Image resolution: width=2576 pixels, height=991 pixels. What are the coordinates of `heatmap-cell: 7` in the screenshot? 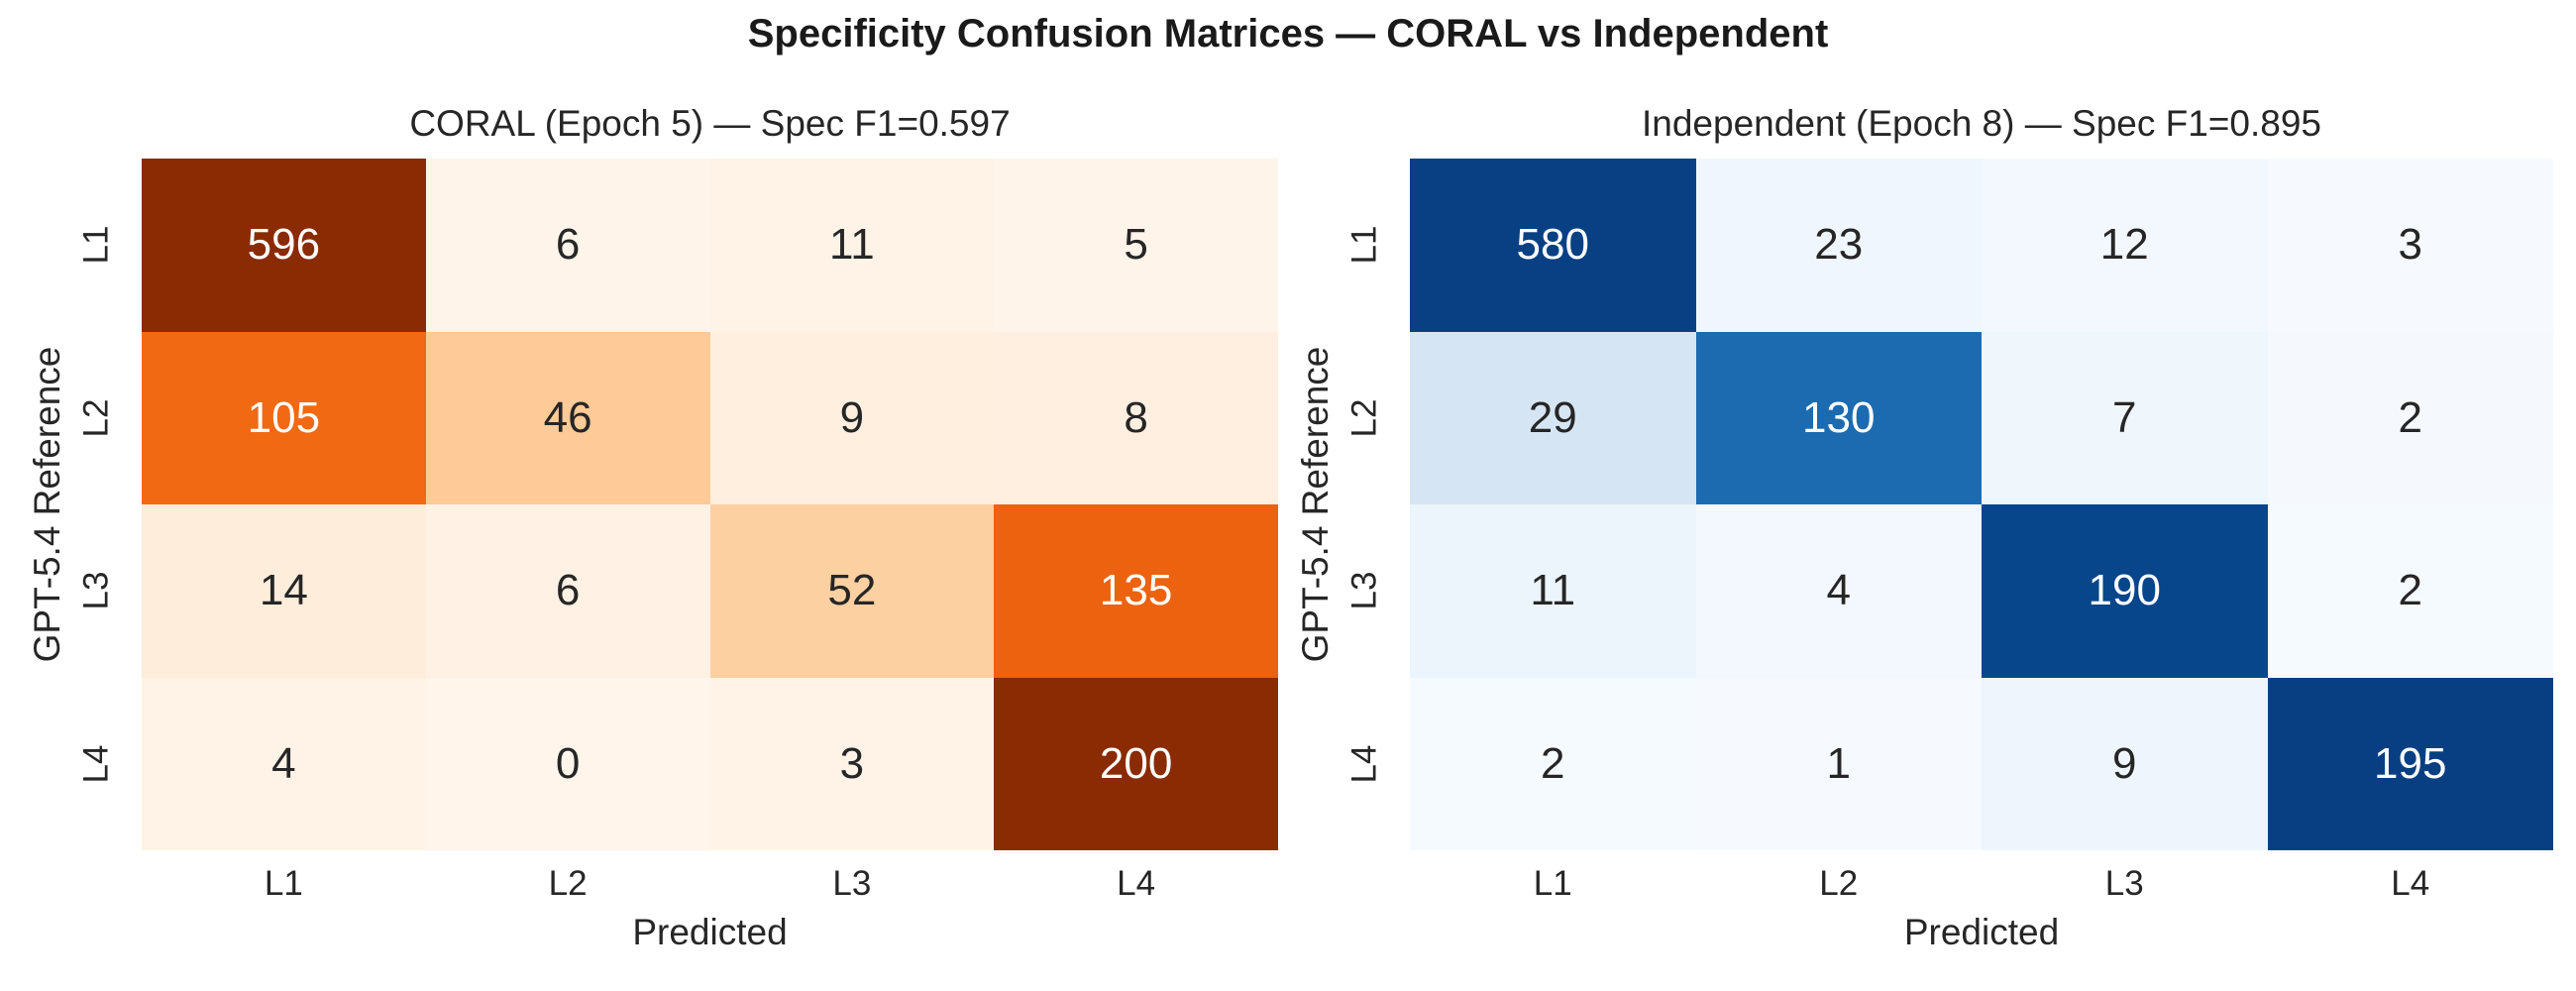 It's located at (2125, 417).